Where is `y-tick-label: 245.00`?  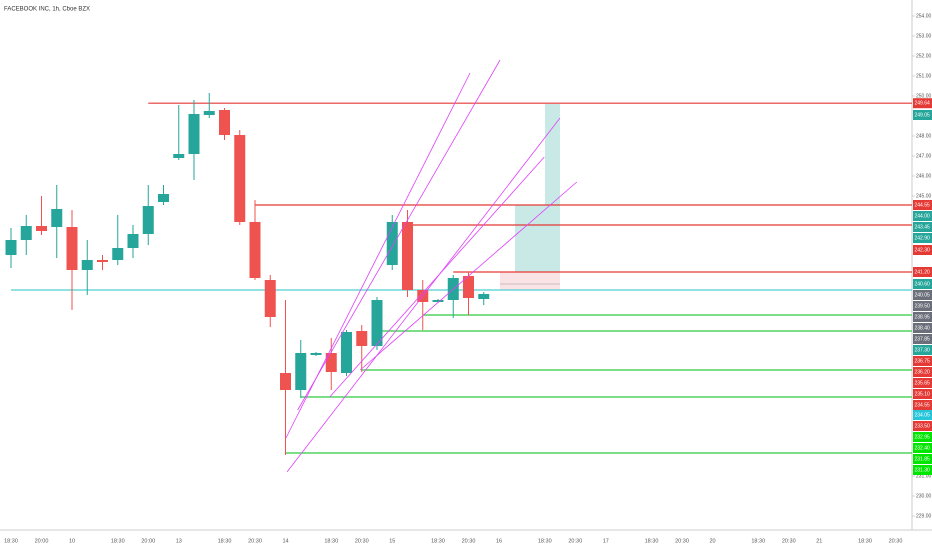 y-tick-label: 245.00 is located at coordinates (924, 196).